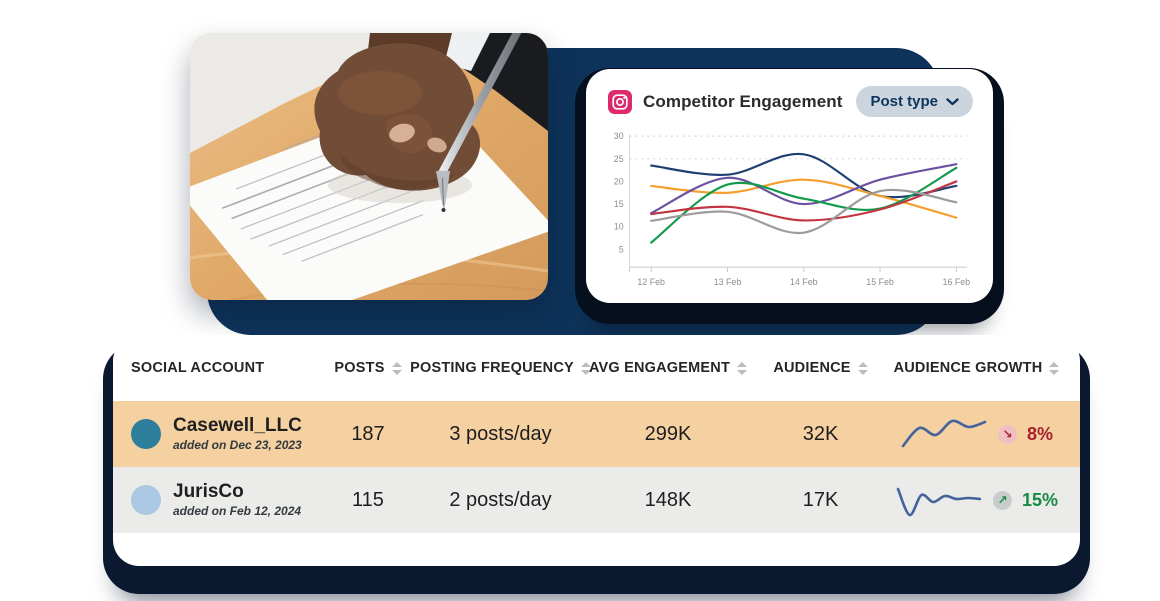 This screenshot has height=601, width=1160. I want to click on svg-text: 16 Feb, so click(957, 282).